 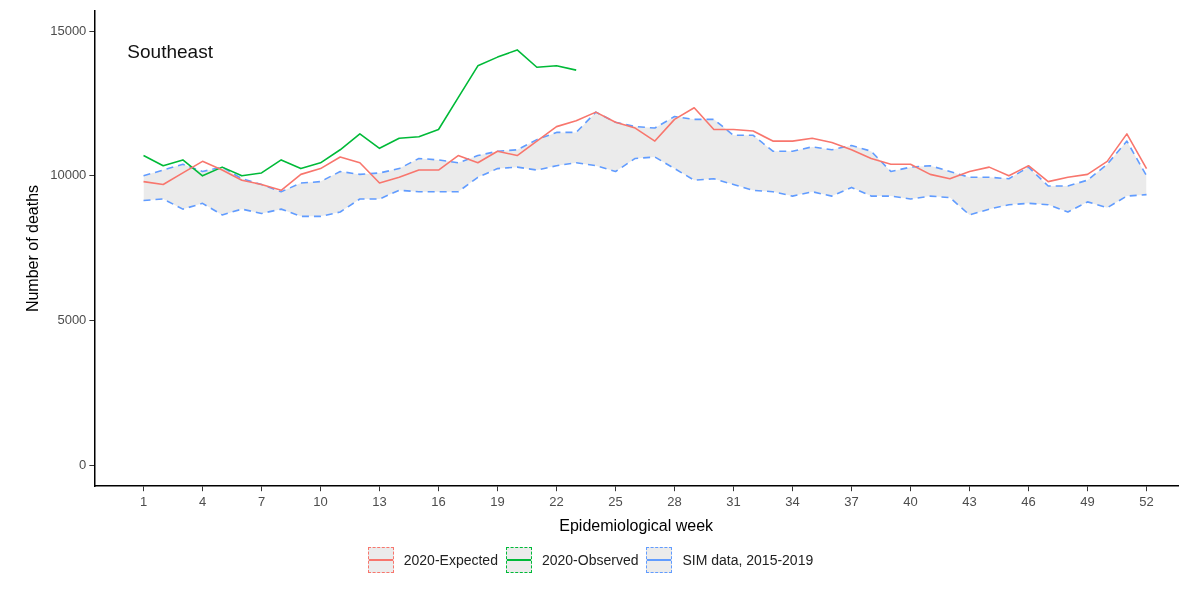 I want to click on x-tick-label: 52, so click(x=1146, y=501).